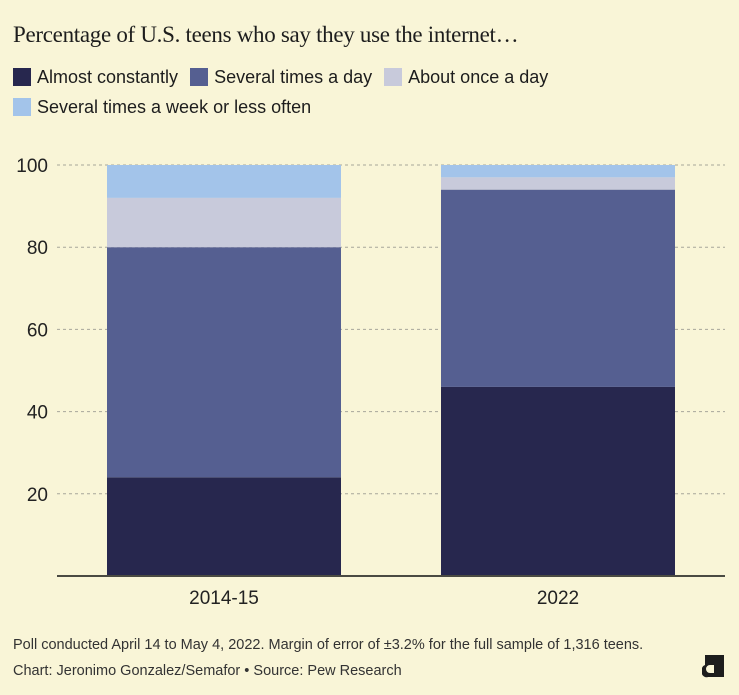 This screenshot has height=695, width=739. I want to click on legend-item-several-times-a-day: Several times a day, so click(281, 77).